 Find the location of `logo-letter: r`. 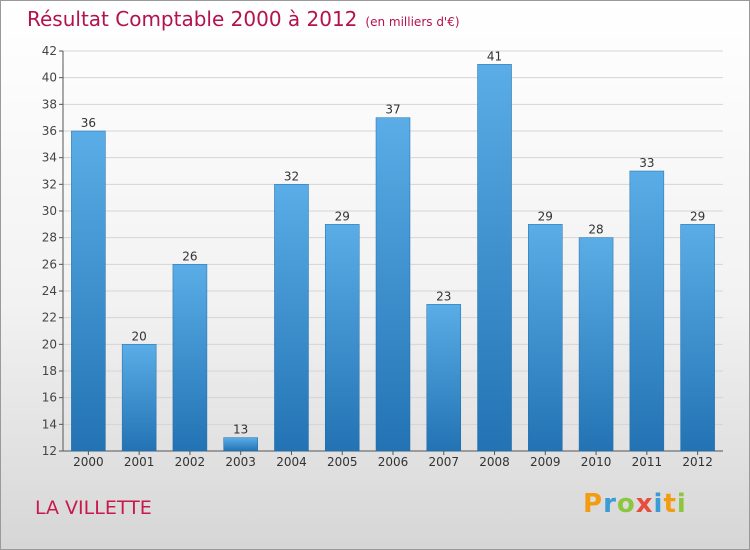

logo-letter: r is located at coordinates (610, 504).